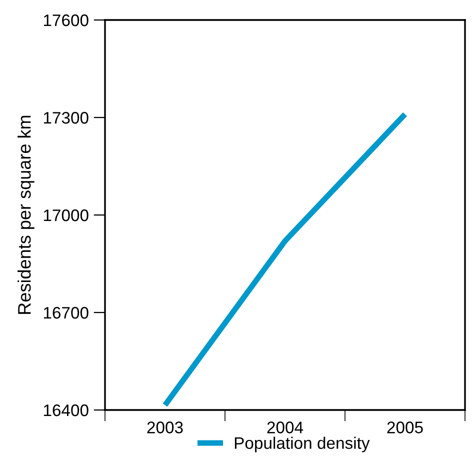 Image resolution: width=473 pixels, height=468 pixels. I want to click on y-tick-label: 16400, so click(66, 410).